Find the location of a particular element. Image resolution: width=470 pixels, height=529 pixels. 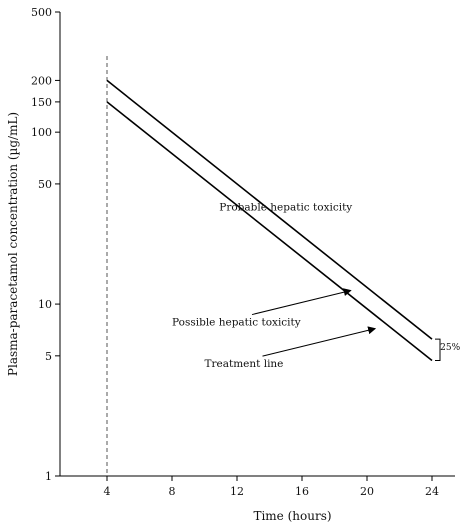

x-axis-label: Time (hours) is located at coordinates (292, 516).